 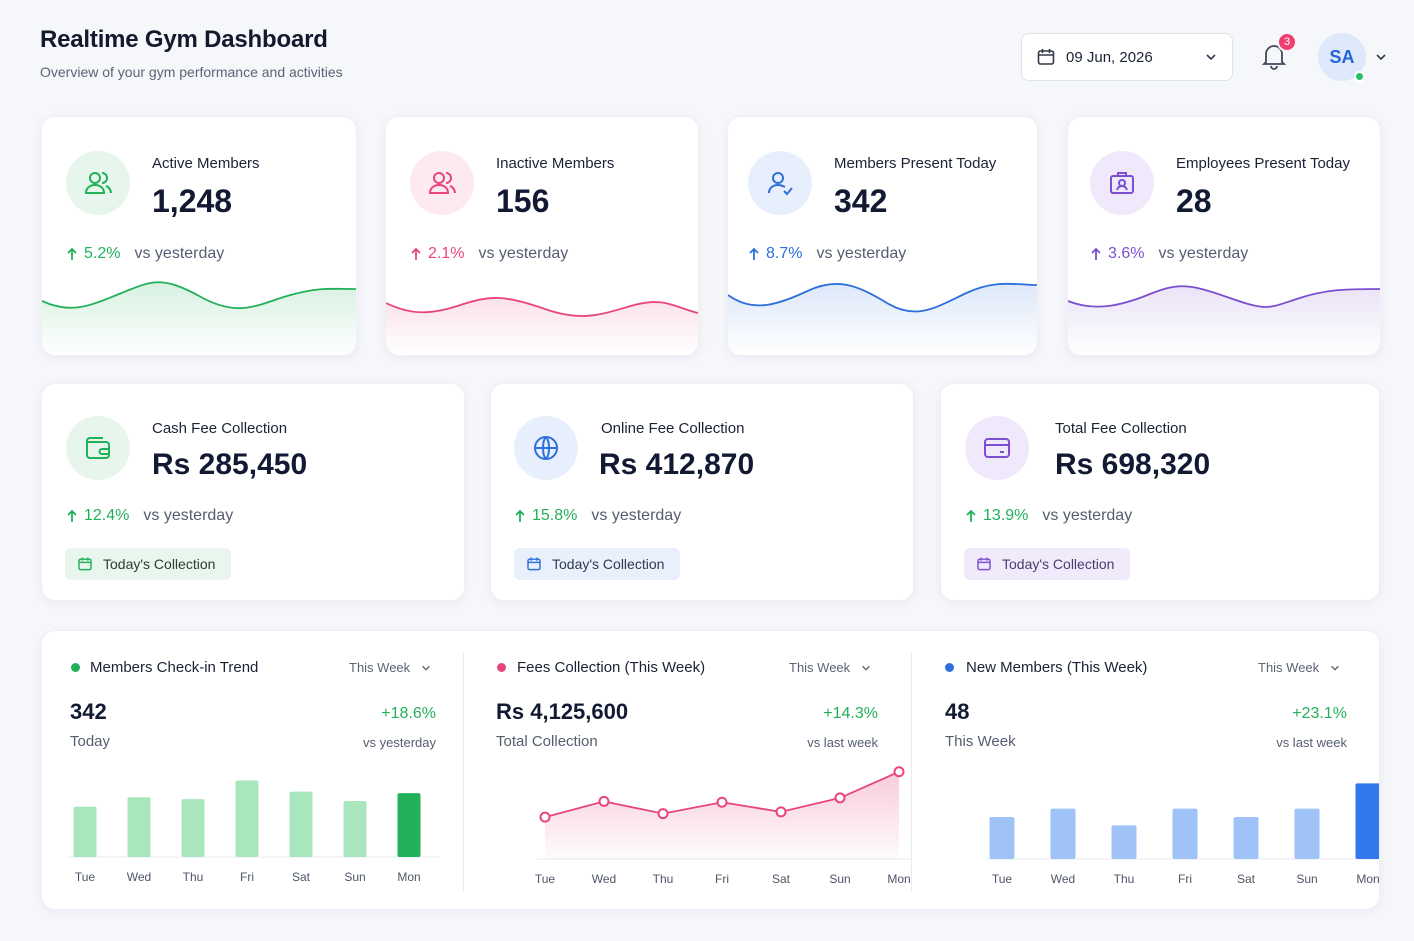 What do you see at coordinates (1133, 464) in the screenshot?
I see `fee-value: Rs 698,320` at bounding box center [1133, 464].